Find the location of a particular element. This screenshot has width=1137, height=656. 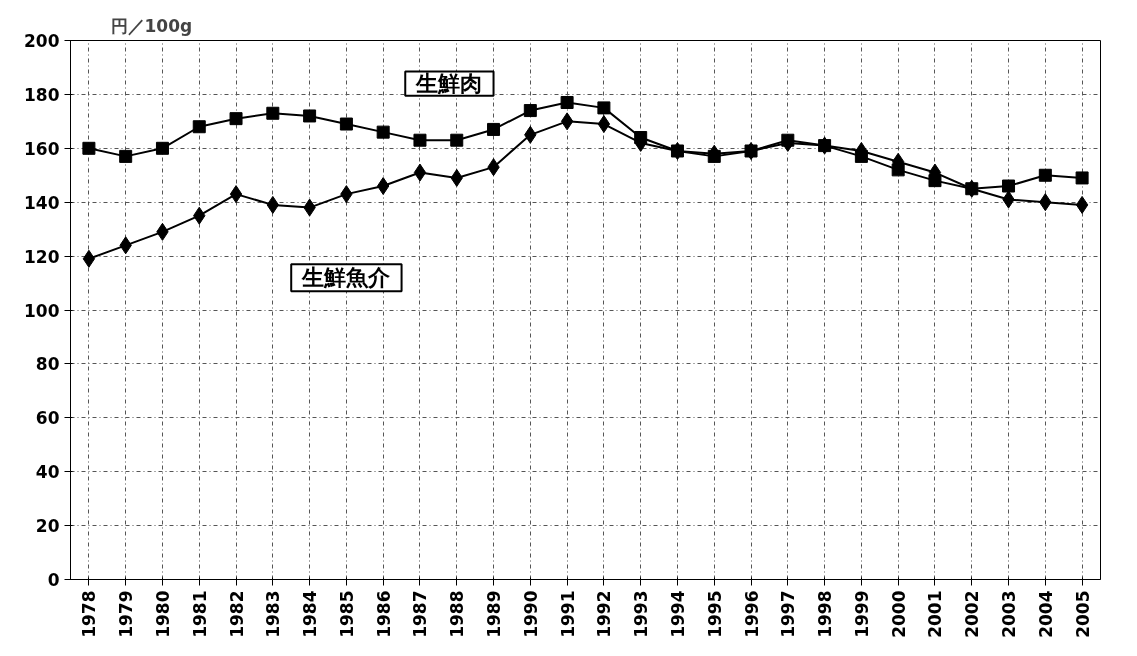

x-tick-label: 1993 is located at coordinates (641, 614).